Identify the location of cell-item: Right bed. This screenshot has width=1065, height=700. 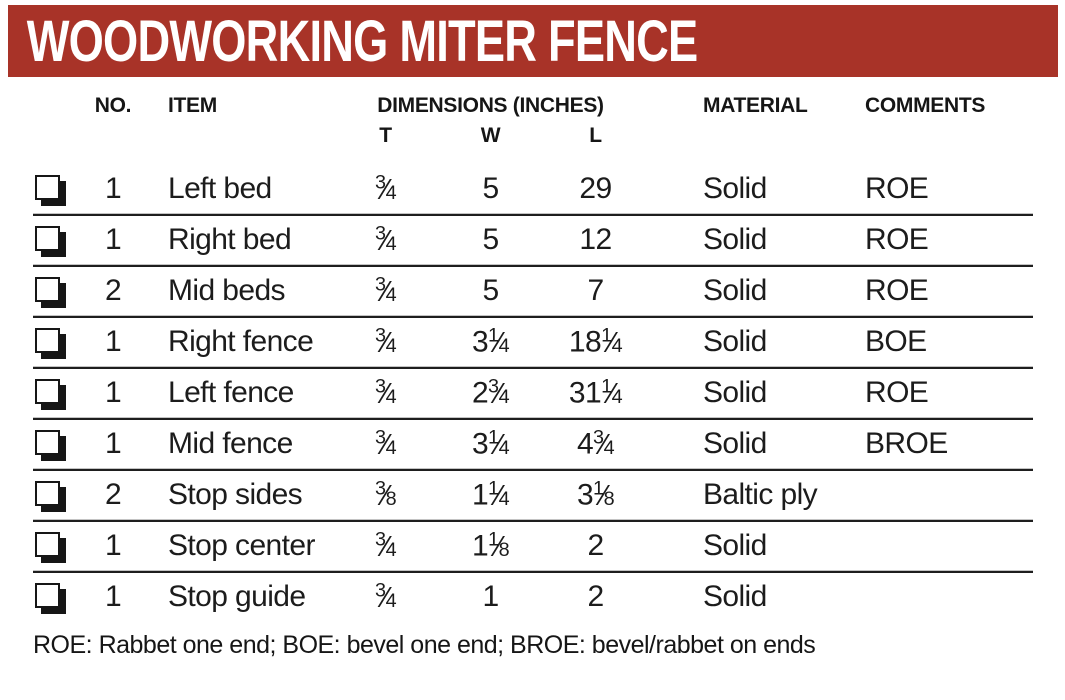
(230, 239).